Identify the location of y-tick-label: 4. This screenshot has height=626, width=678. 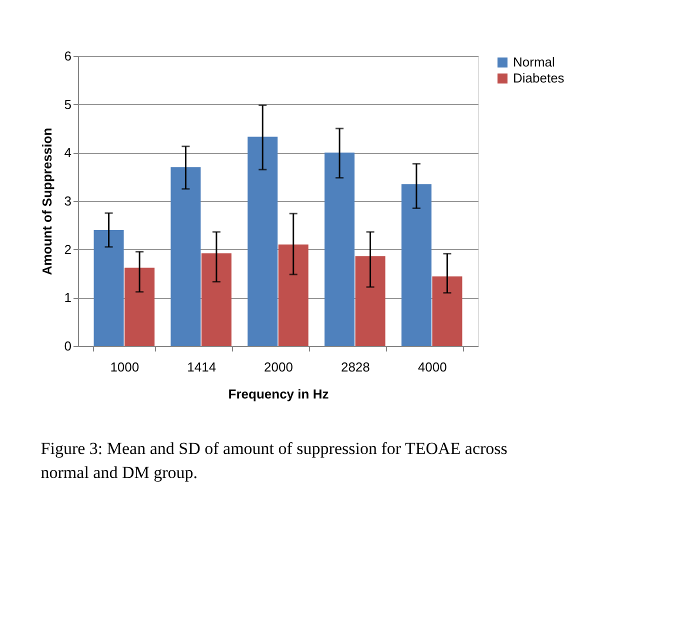
(68, 152).